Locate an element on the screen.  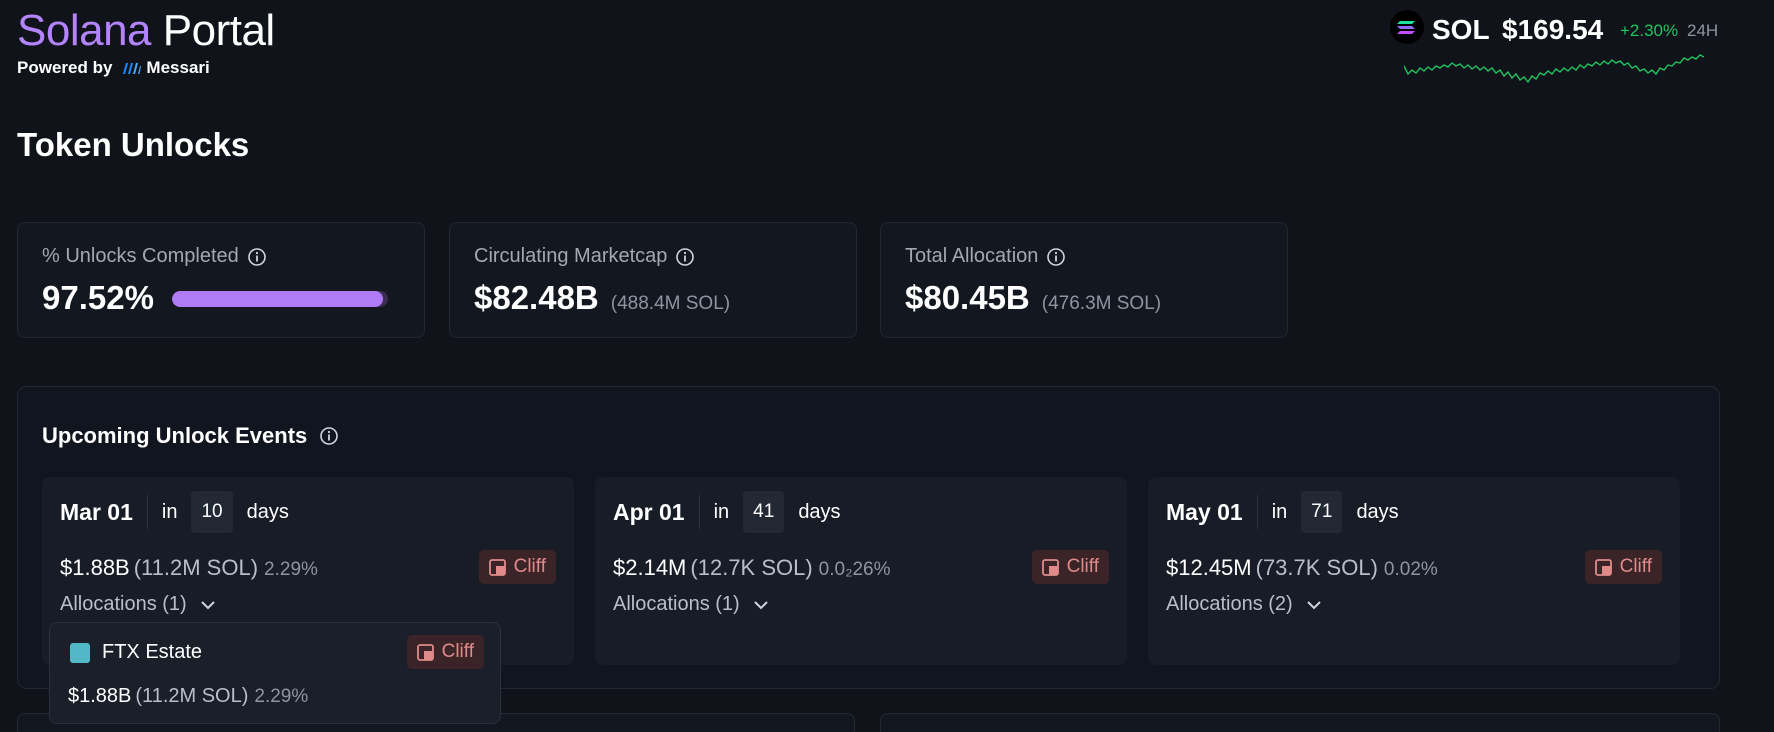
event-amount: $1.88B (11.2M SOL) 2.29% is located at coordinates (189, 568).